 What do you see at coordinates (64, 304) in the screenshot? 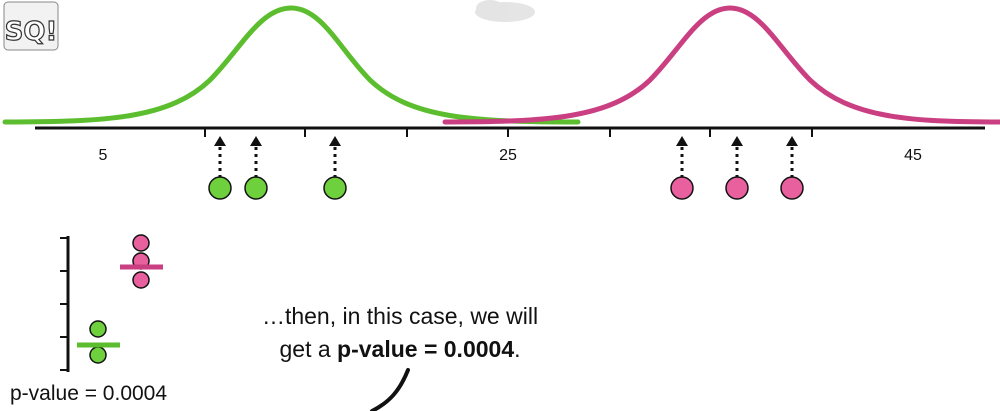
I see `mini-plot-ticks` at bounding box center [64, 304].